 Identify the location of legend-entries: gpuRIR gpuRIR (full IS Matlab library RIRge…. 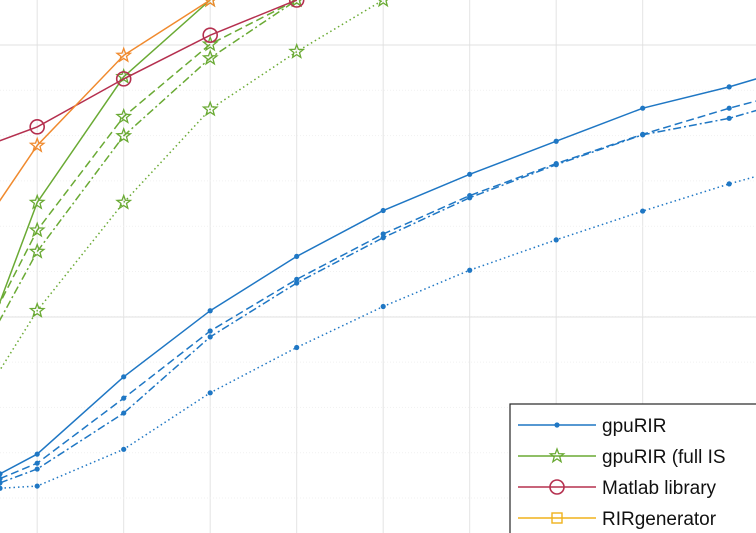
(622, 473).